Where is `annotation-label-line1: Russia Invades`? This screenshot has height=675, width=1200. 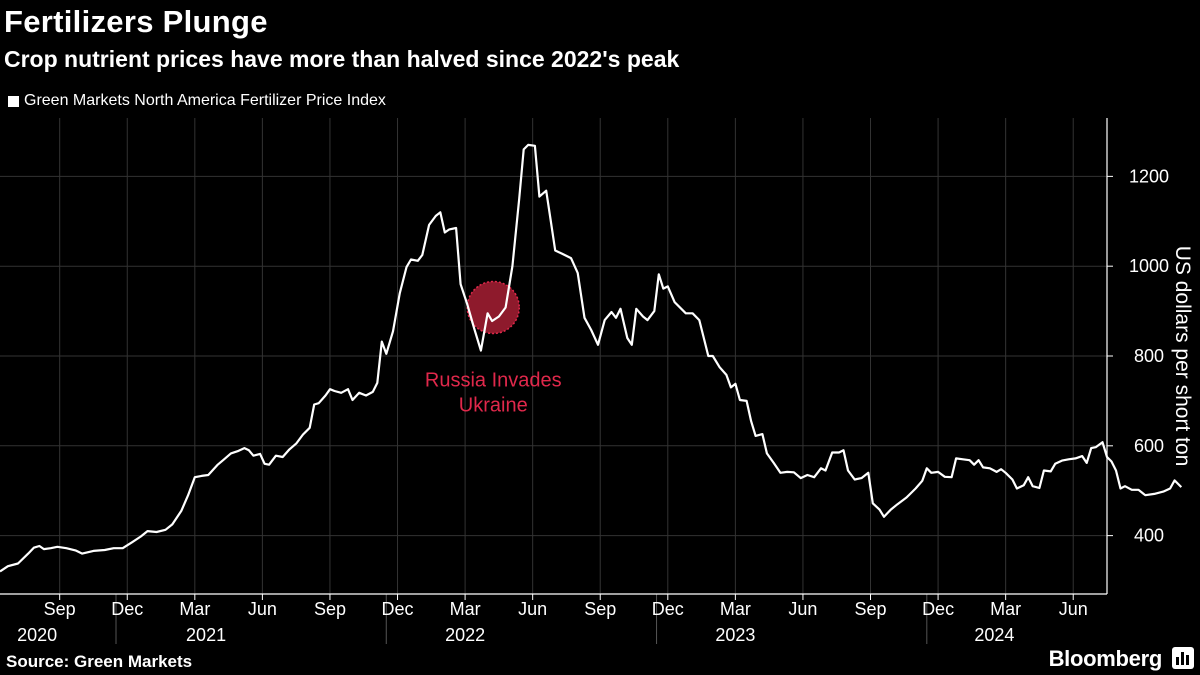
annotation-label-line1: Russia Invades is located at coordinates (493, 381).